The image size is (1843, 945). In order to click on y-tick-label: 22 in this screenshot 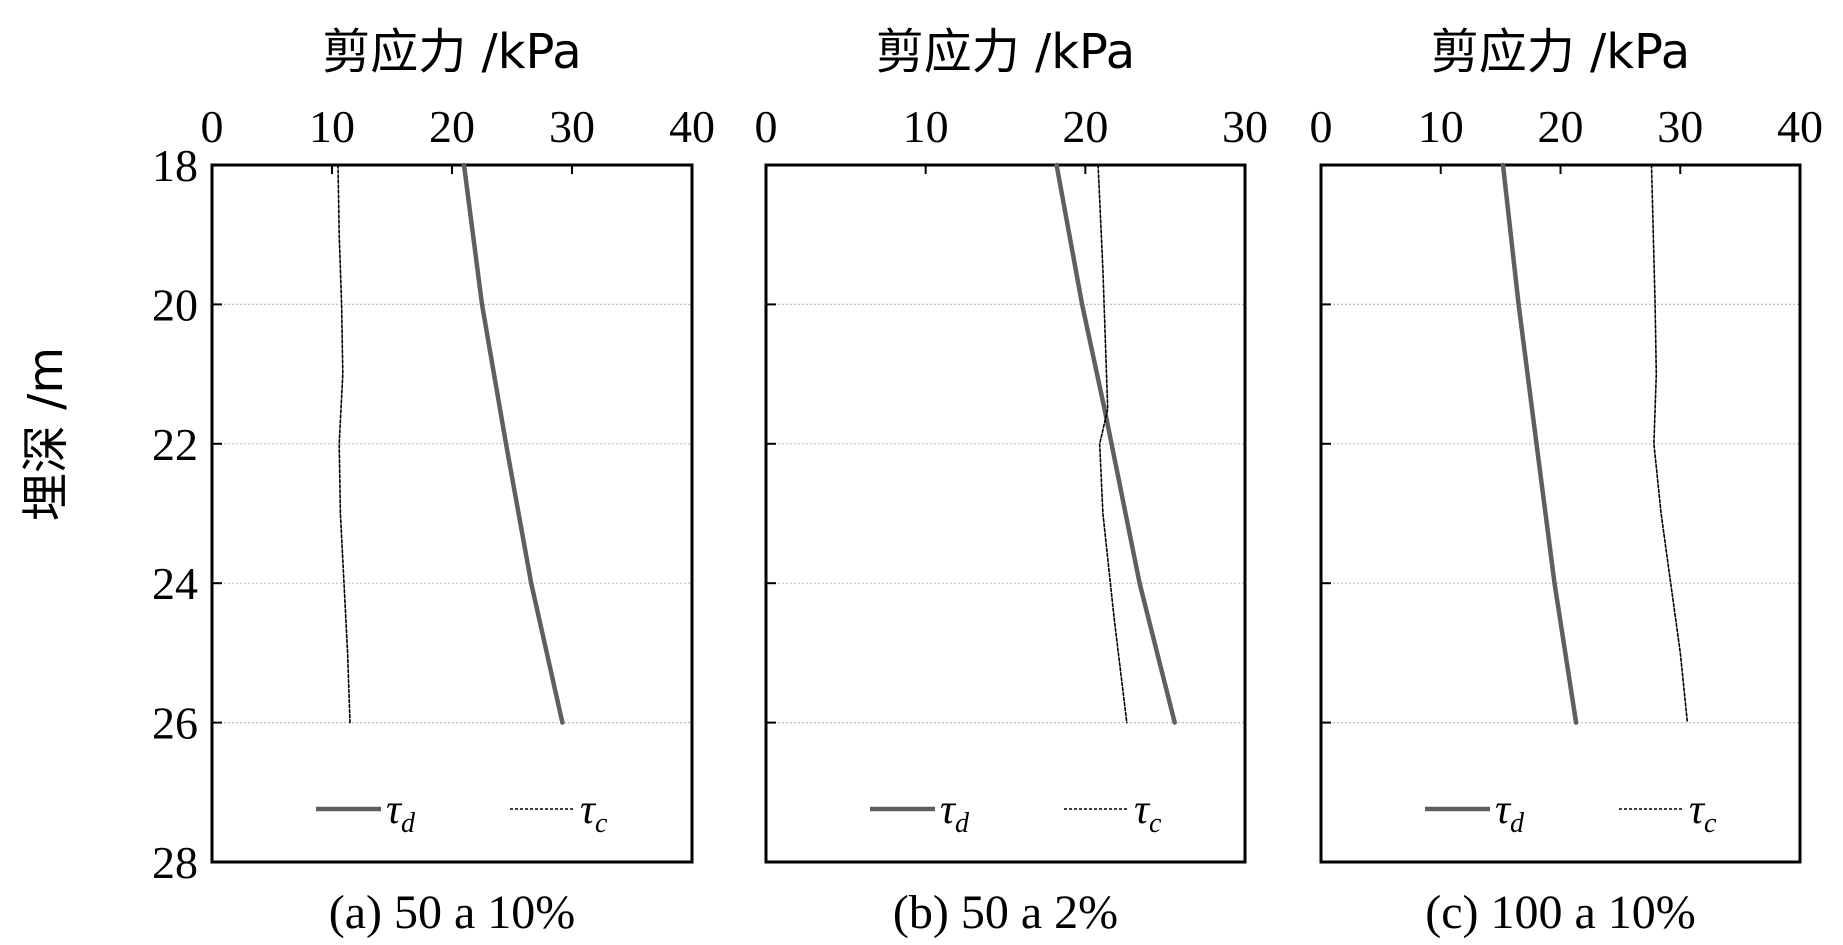, I will do `click(175, 444)`.